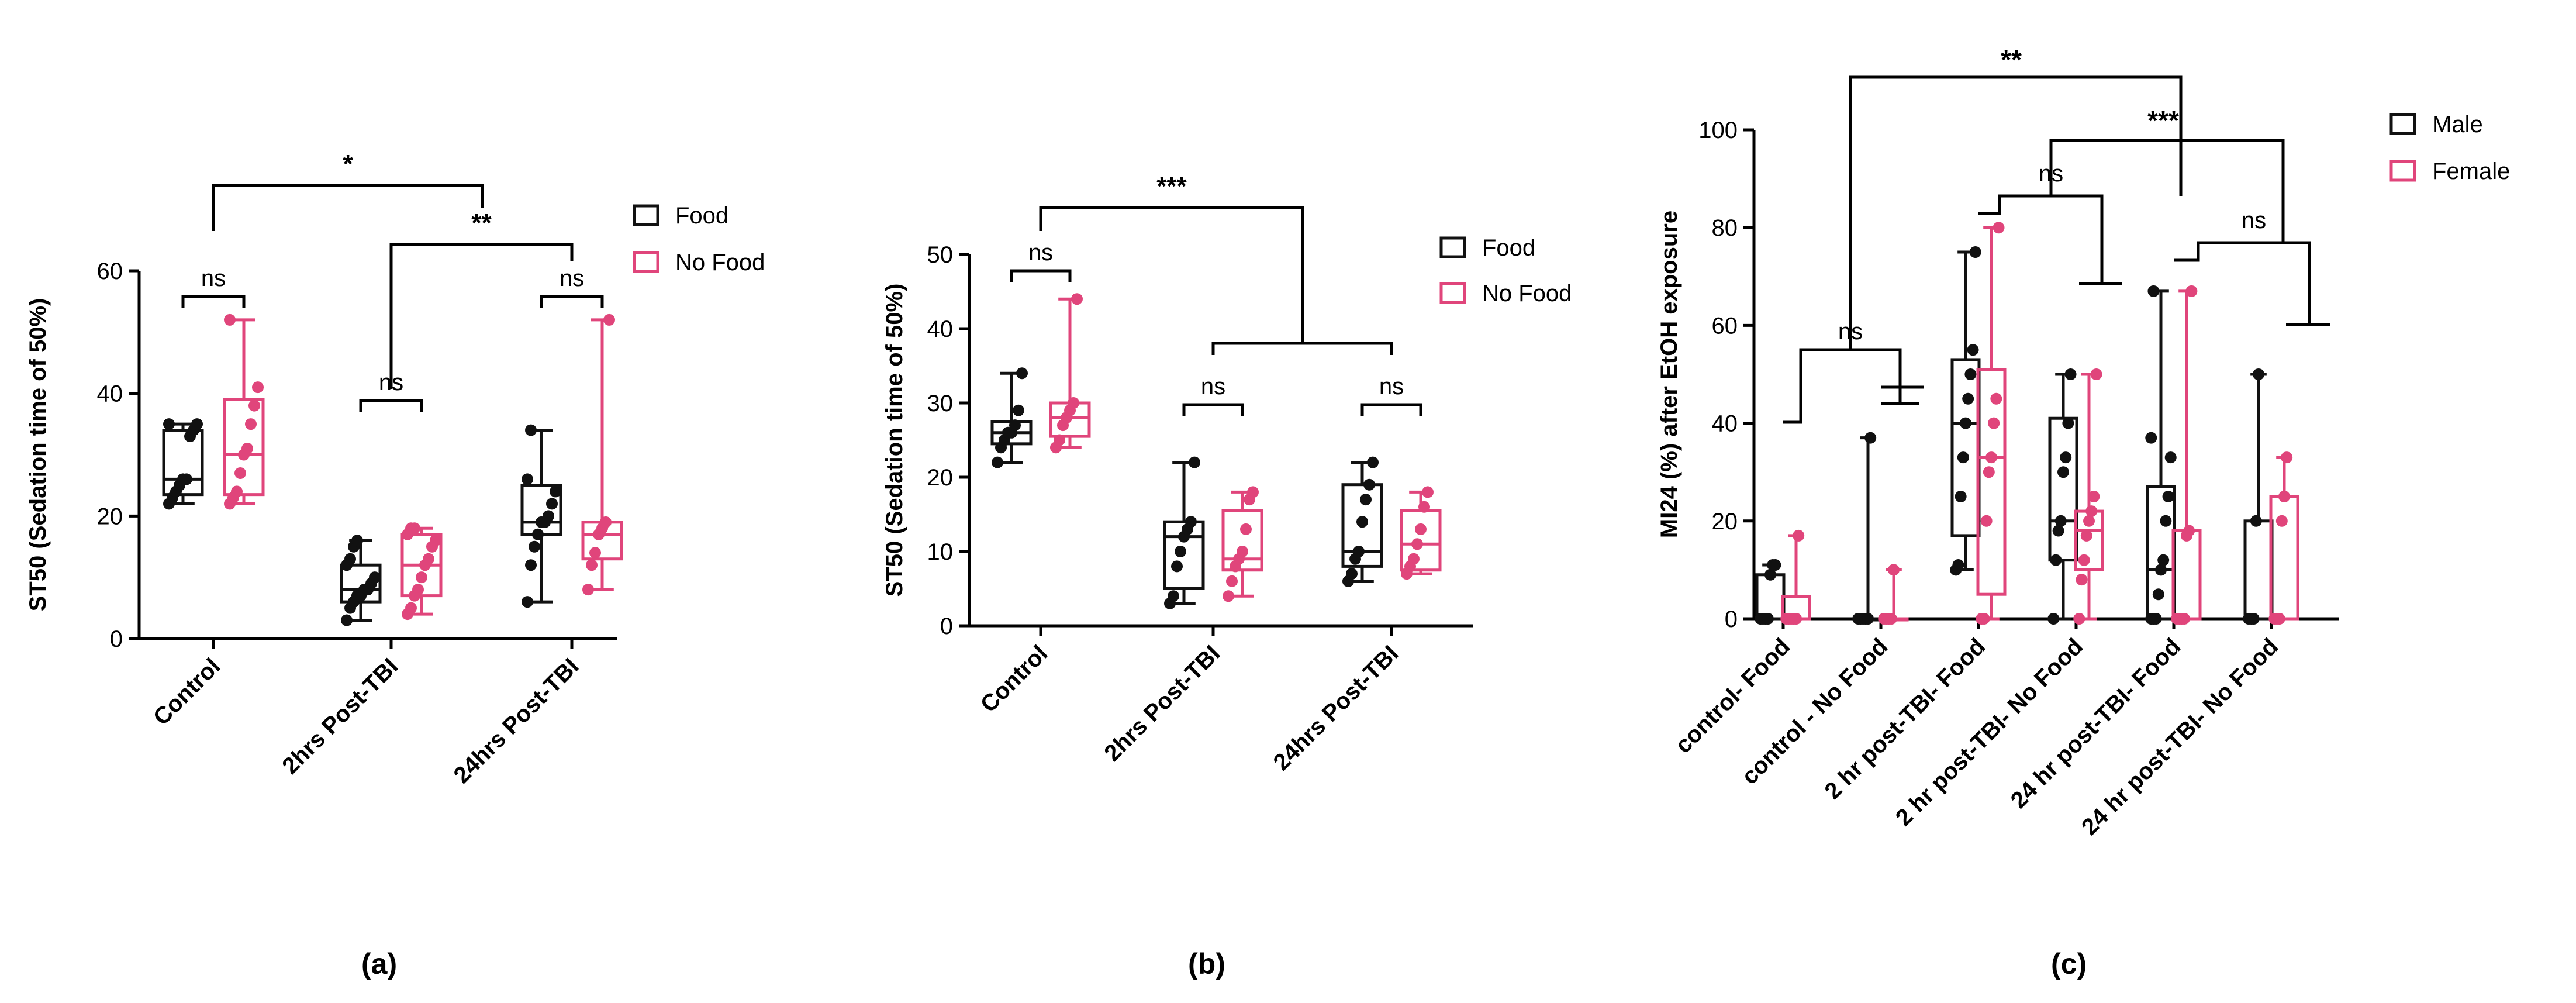 The width and height of the screenshot is (2576, 1003). I want to click on bracket-label: **, so click(2011, 59).